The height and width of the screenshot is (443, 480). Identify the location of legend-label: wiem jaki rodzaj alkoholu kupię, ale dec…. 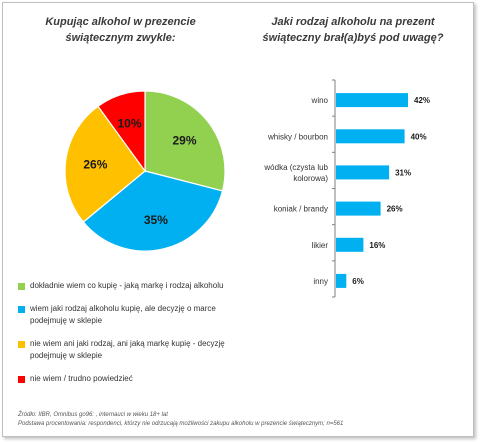
(123, 314).